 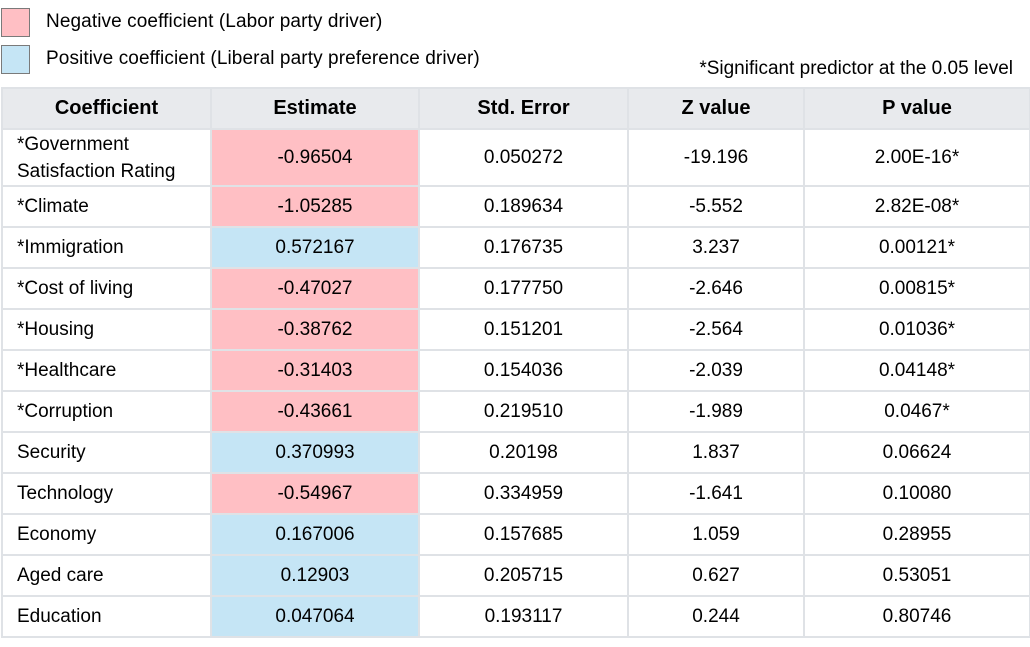 I want to click on coefficient-cell: *Housing, so click(x=106, y=329).